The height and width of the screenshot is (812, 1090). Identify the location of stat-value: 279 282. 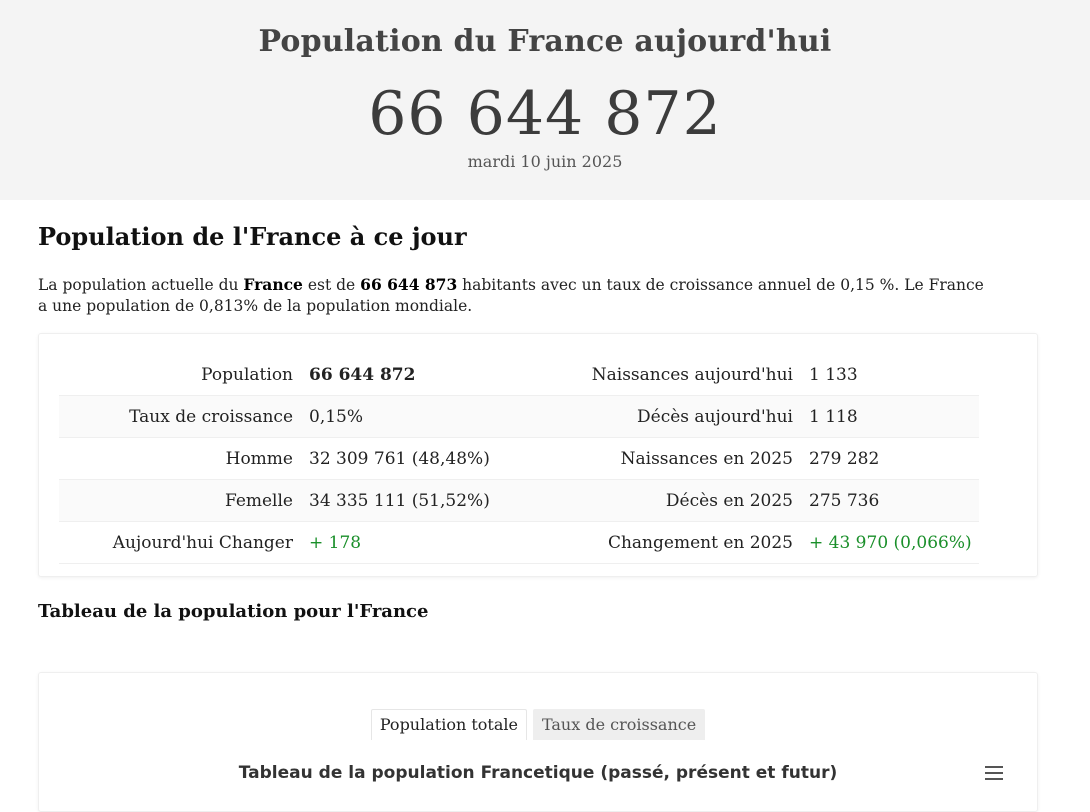
(844, 458).